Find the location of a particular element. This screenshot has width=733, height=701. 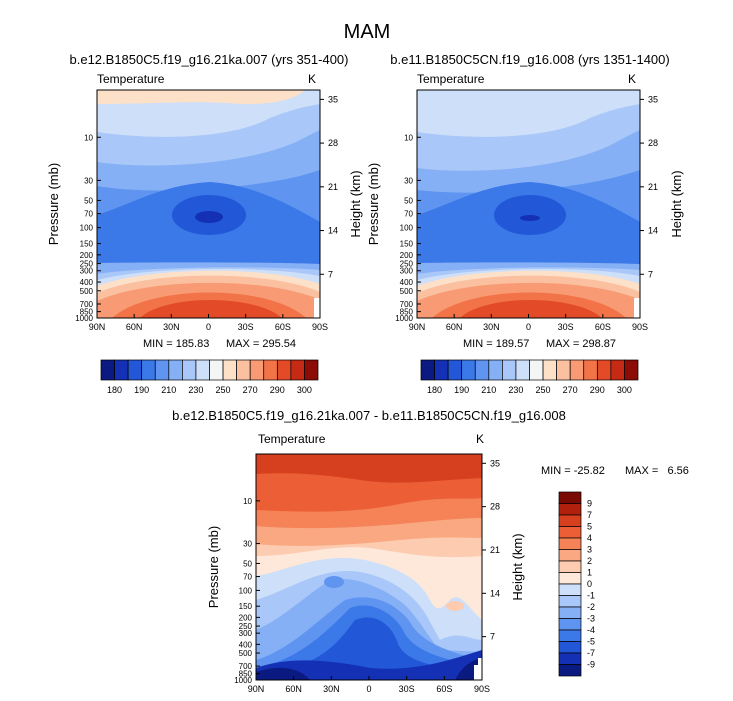

x-tick-label: 0 is located at coordinates (208, 327).